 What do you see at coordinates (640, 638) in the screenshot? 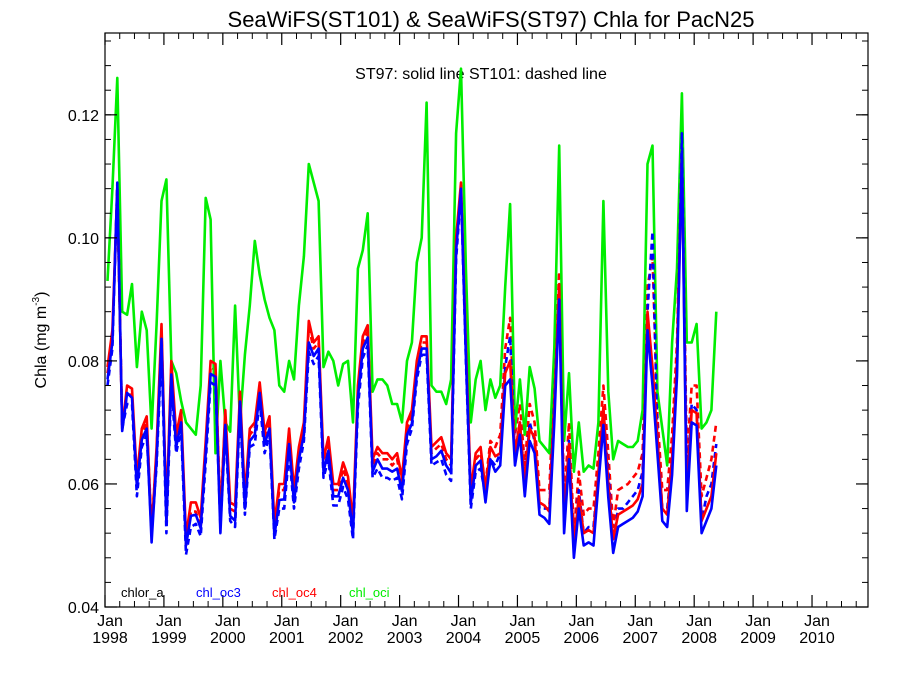
I see `x-tick-year-label: 2007` at bounding box center [640, 638].